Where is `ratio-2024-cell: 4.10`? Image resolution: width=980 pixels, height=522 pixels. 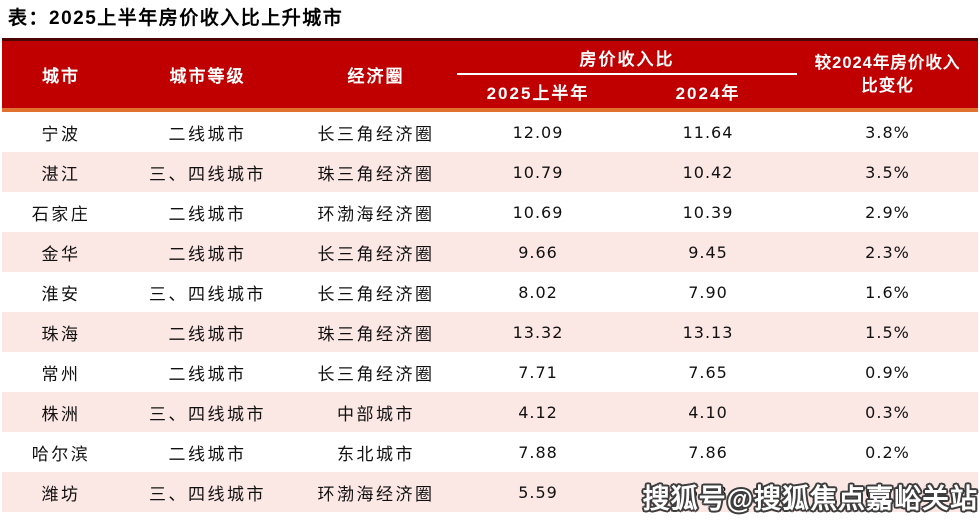
ratio-2024-cell: 4.10 is located at coordinates (708, 412).